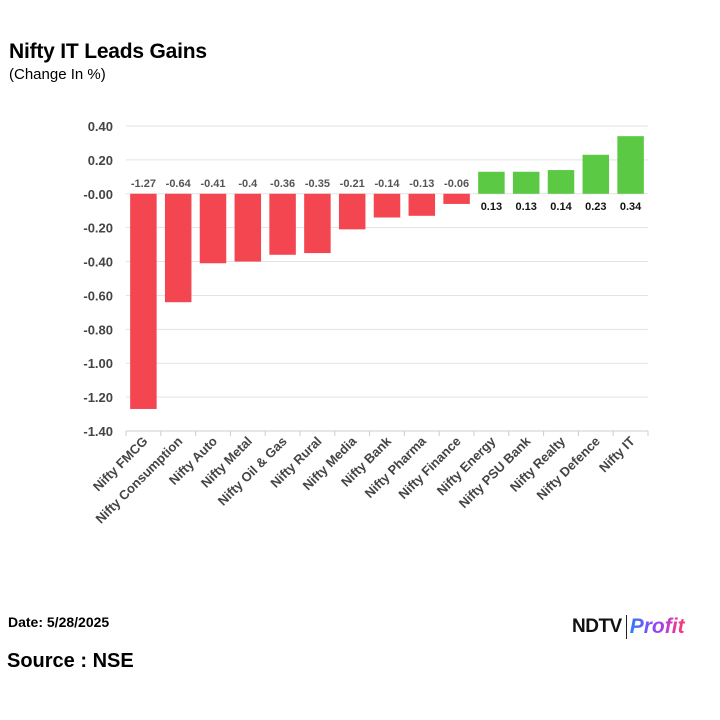  I want to click on data-label: -0.36, so click(282, 184).